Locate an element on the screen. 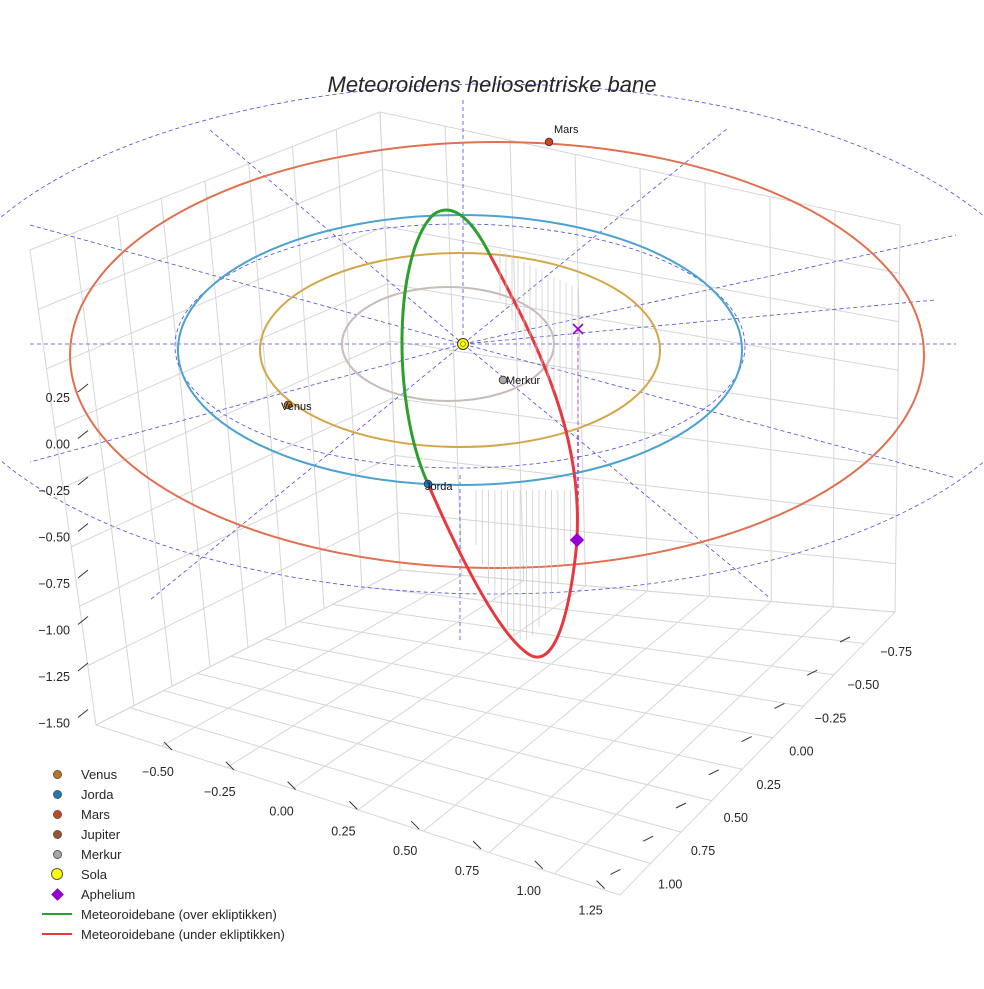 This screenshot has width=984, height=989. legend-item: Merkur is located at coordinates (162, 854).